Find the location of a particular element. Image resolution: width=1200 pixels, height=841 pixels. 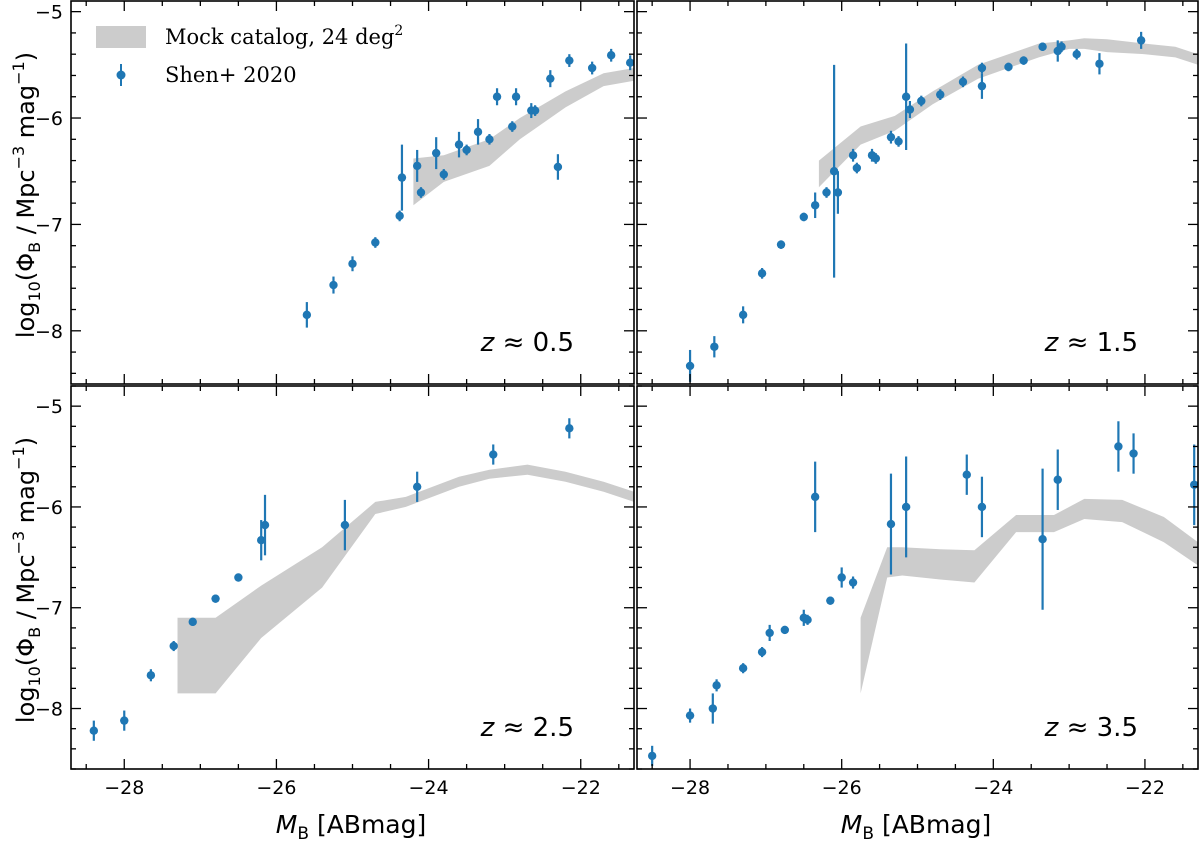

points-top-left is located at coordinates (468, 188).